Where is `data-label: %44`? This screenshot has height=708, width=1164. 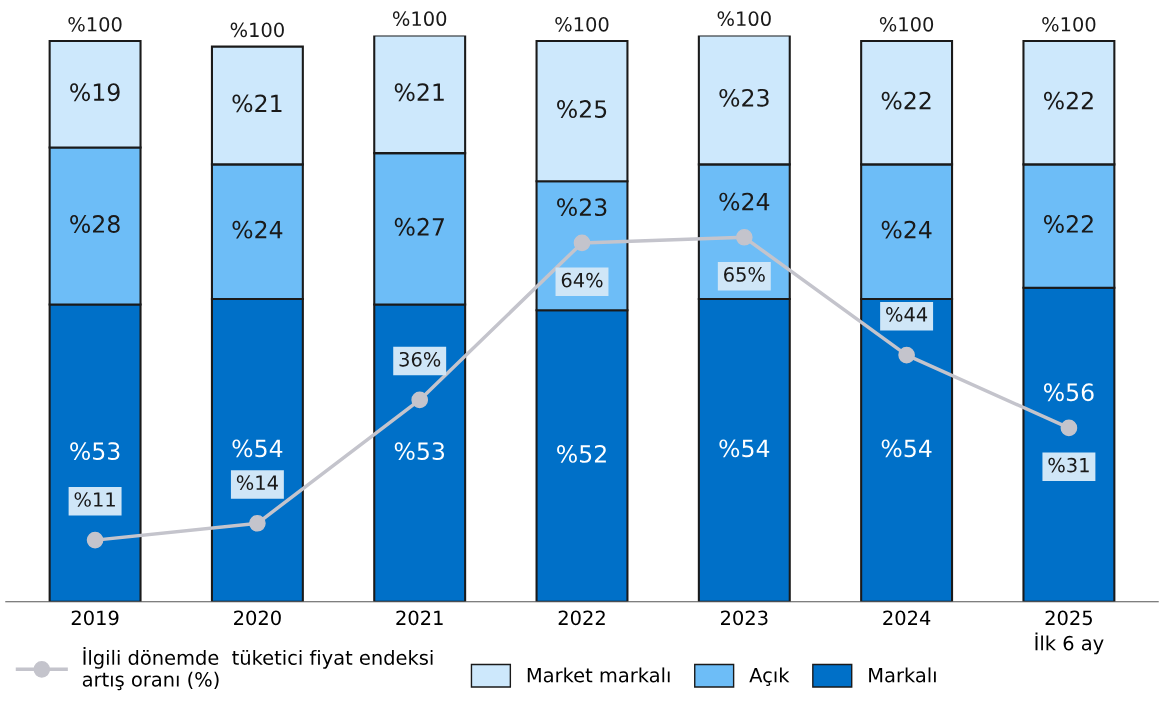
data-label: %44 is located at coordinates (907, 314).